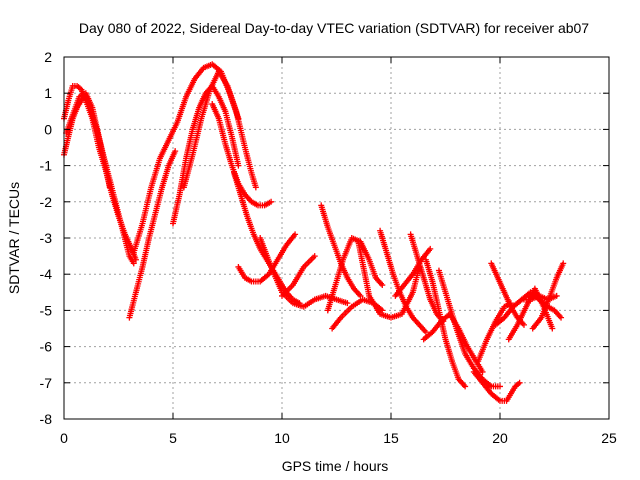 The height and width of the screenshot is (480, 640). Describe the element at coordinates (46, 419) in the screenshot. I see `y-tick-label: -8` at that location.